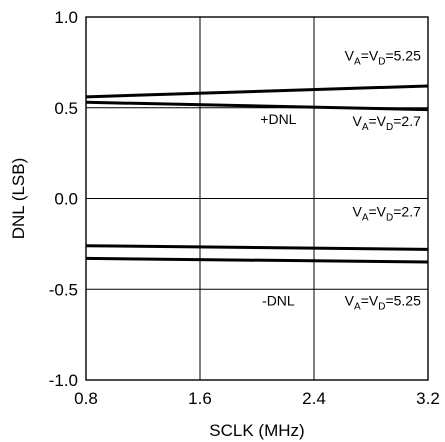  Describe the element at coordinates (66, 17) in the screenshot. I see `y-tick-label: 1.0` at that location.